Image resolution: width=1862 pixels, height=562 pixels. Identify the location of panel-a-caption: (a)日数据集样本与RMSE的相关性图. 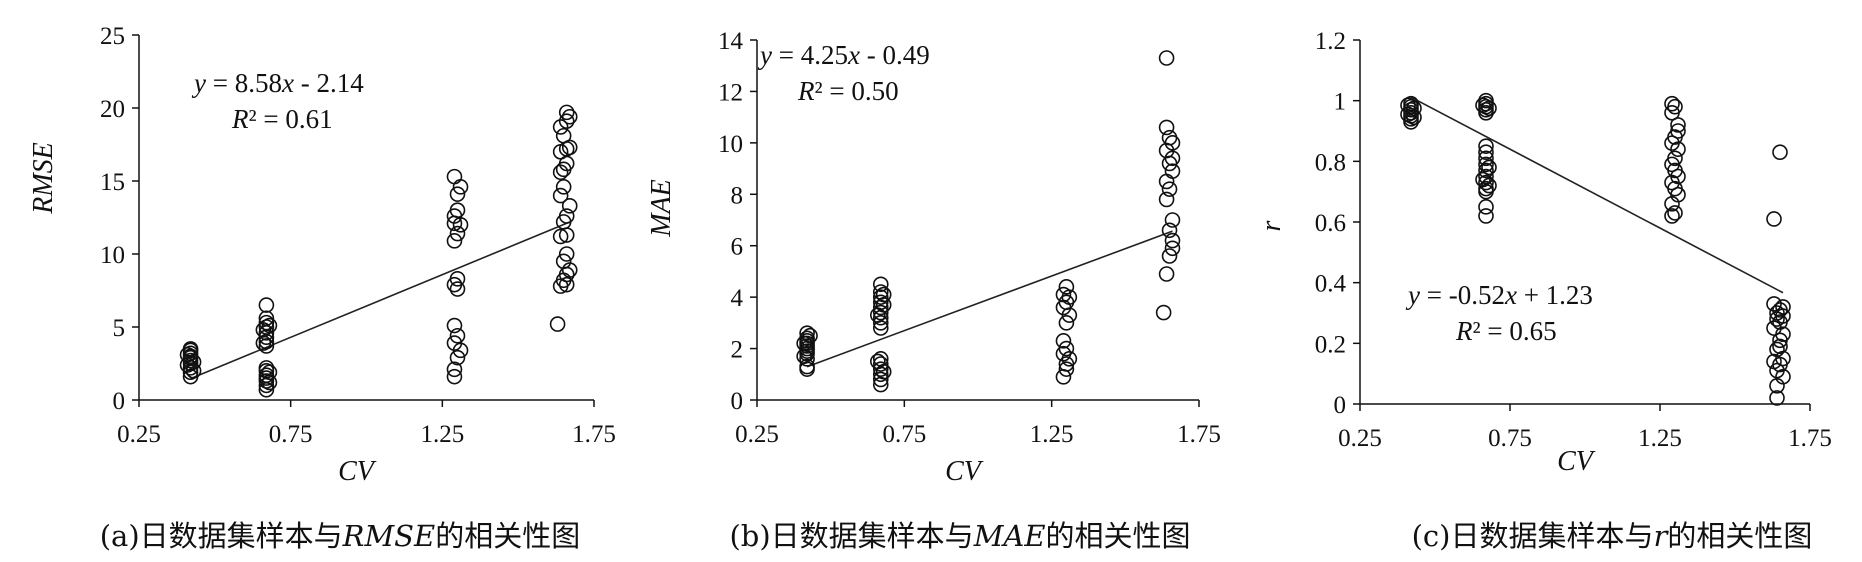
(340, 536).